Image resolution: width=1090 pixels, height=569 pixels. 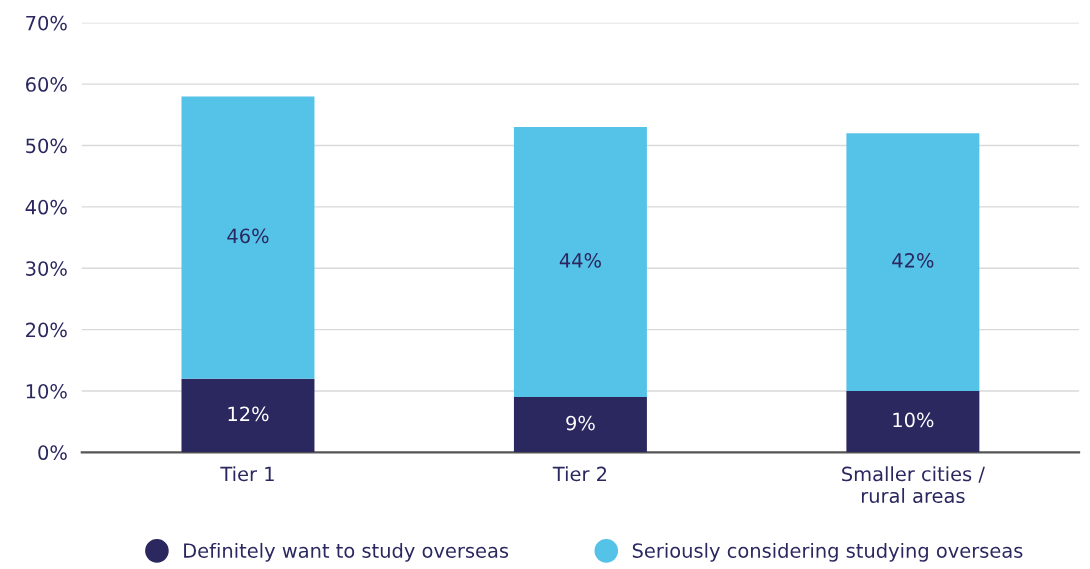 I want to click on y-tick-label: 40%, so click(x=46, y=207).